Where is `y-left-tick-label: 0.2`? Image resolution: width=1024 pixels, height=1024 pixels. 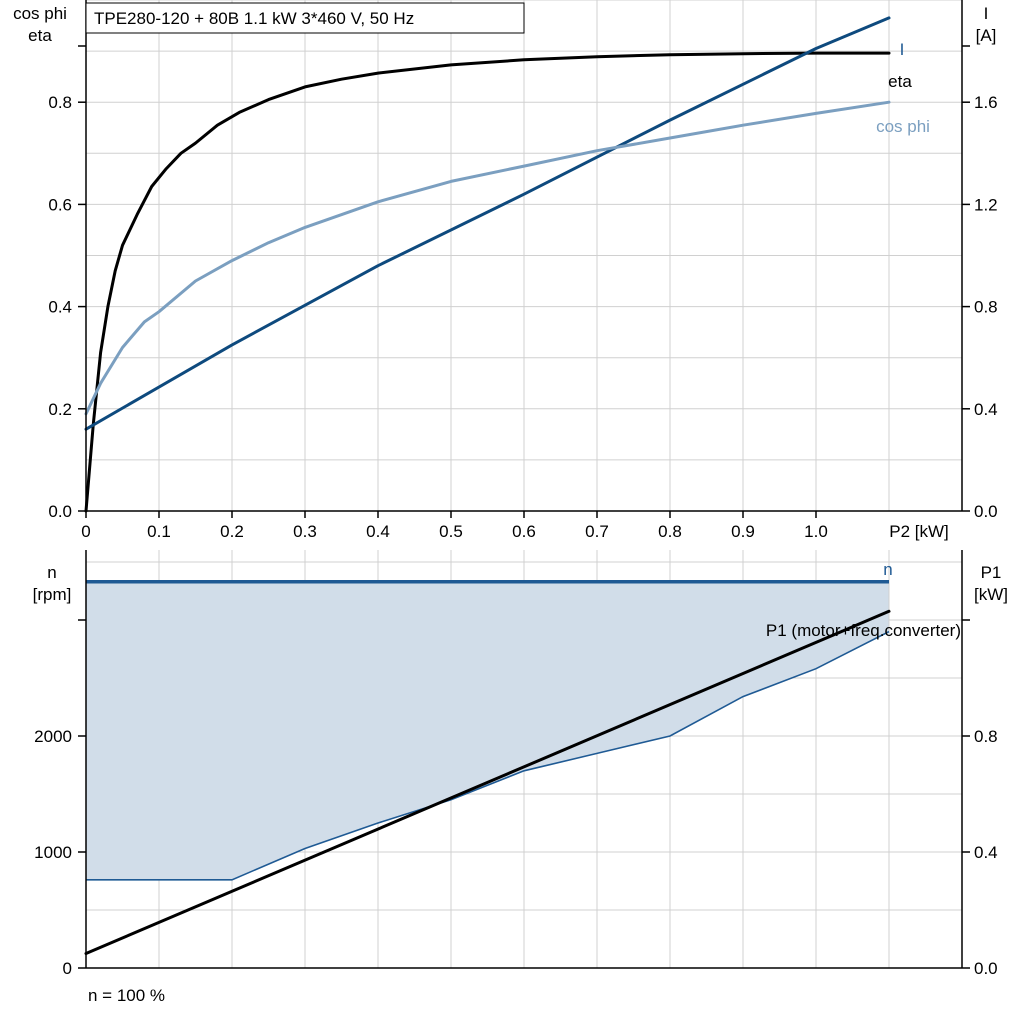
y-left-tick-label: 0.2 is located at coordinates (60, 409).